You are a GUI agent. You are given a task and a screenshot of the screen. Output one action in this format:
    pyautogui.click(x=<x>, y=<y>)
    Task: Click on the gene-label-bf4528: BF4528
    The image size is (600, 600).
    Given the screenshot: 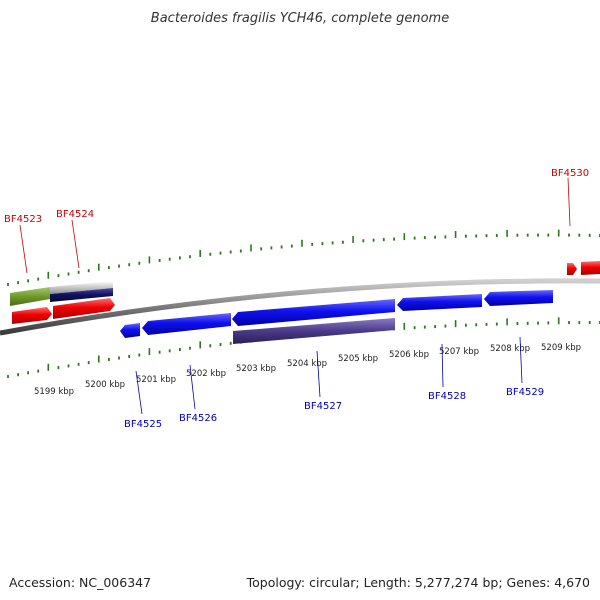 What is the action you would take?
    pyautogui.click(x=447, y=396)
    